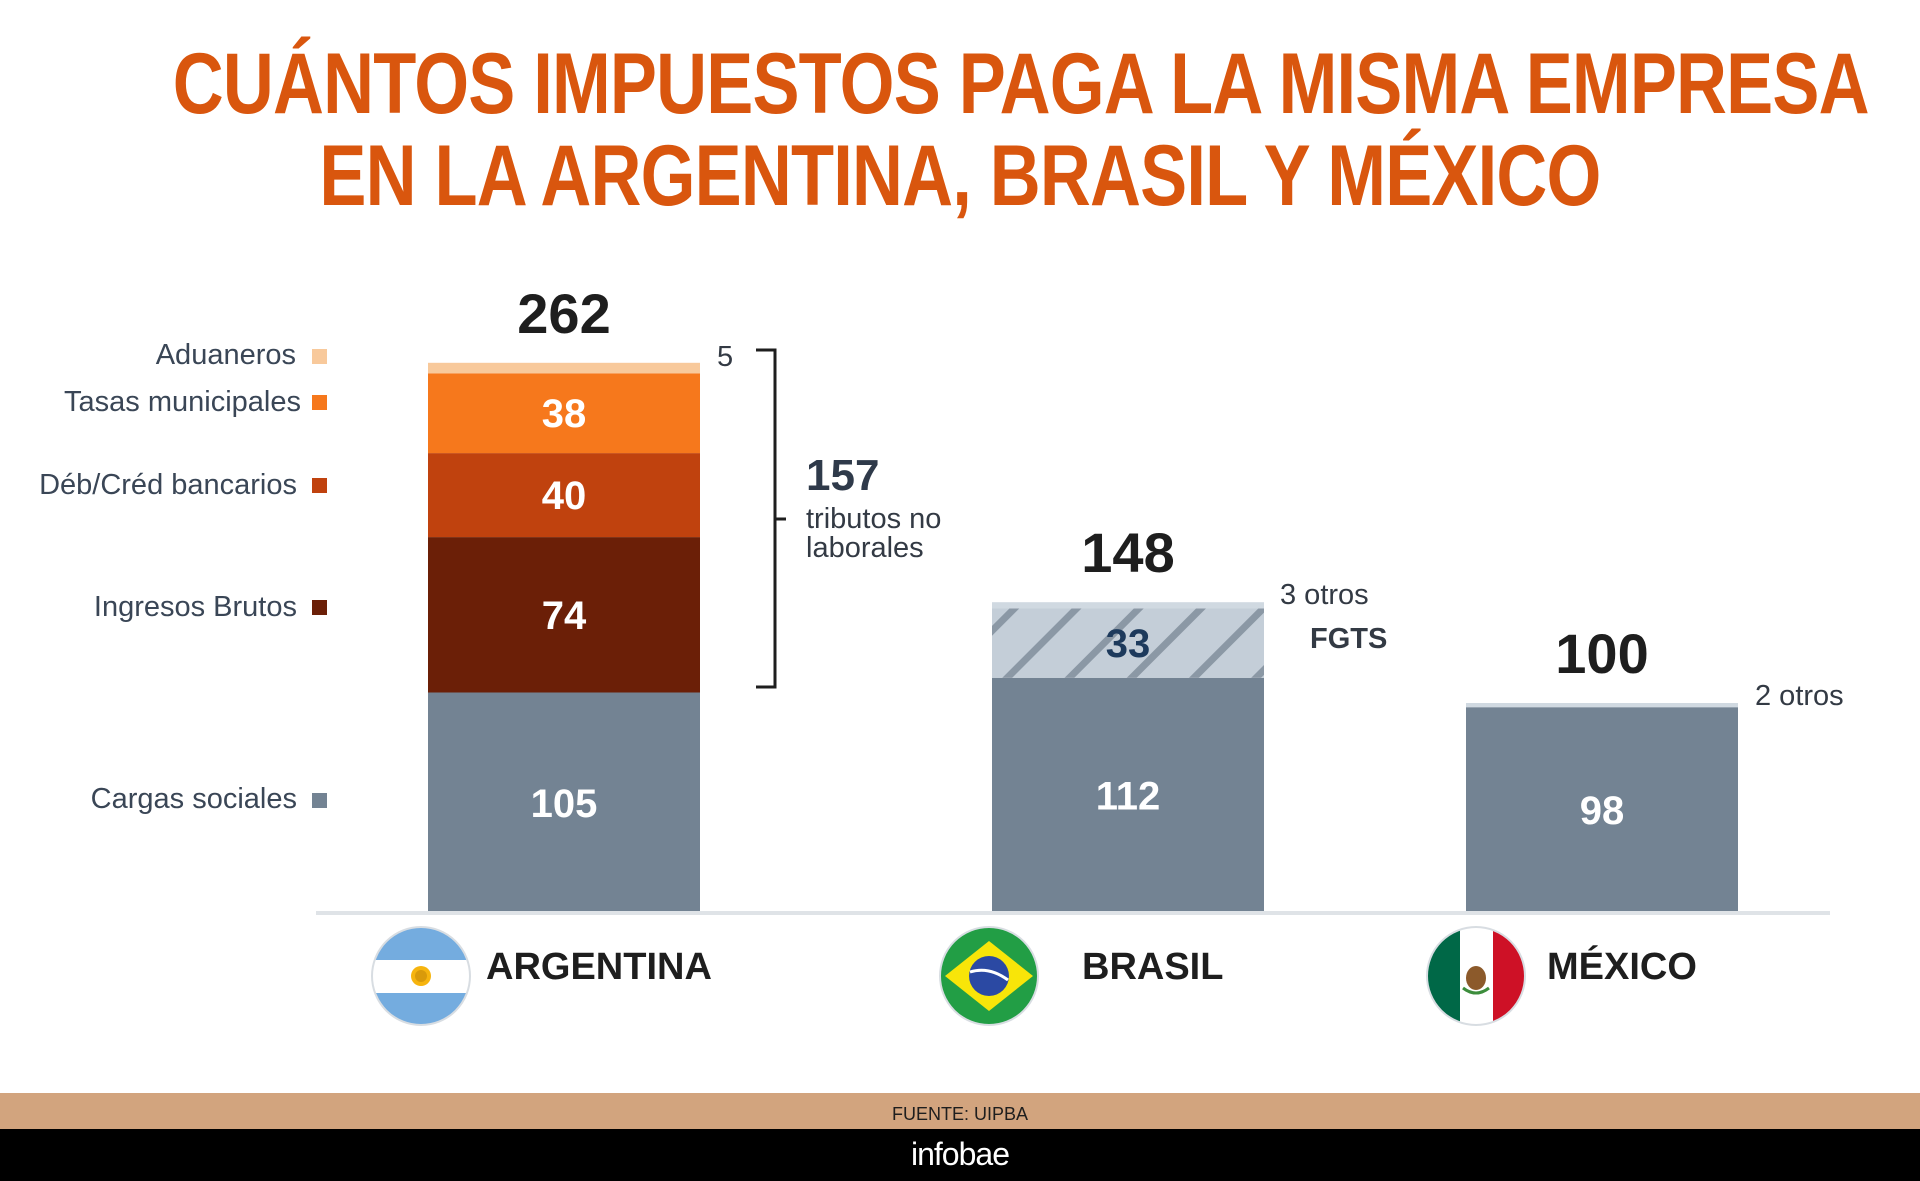 This screenshot has height=1181, width=1920. I want to click on brand-logo: infobae, so click(960, 1154).